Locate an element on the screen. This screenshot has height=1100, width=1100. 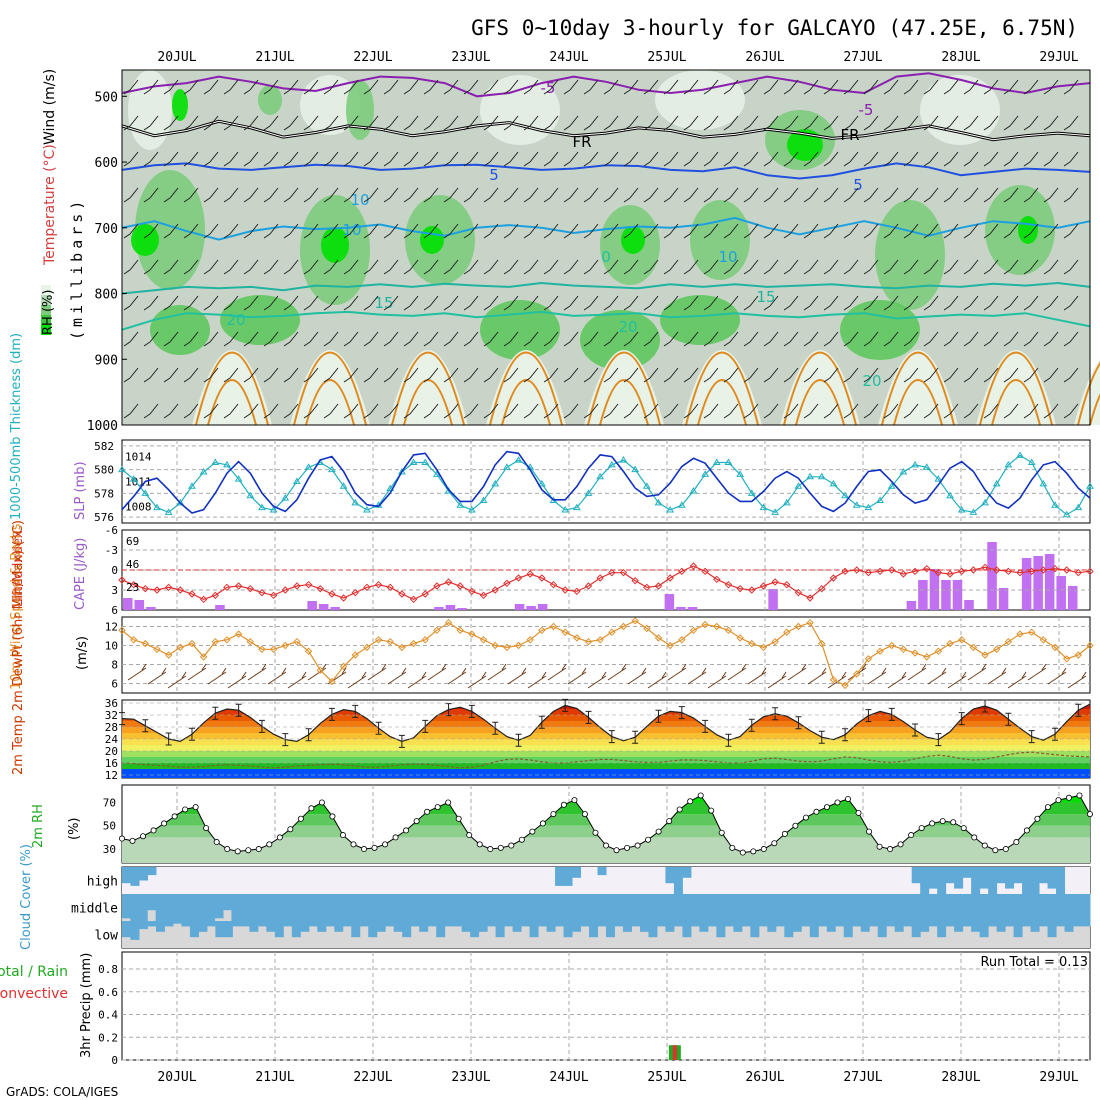
li-label: Lifted Index is located at coordinates (18, 568).